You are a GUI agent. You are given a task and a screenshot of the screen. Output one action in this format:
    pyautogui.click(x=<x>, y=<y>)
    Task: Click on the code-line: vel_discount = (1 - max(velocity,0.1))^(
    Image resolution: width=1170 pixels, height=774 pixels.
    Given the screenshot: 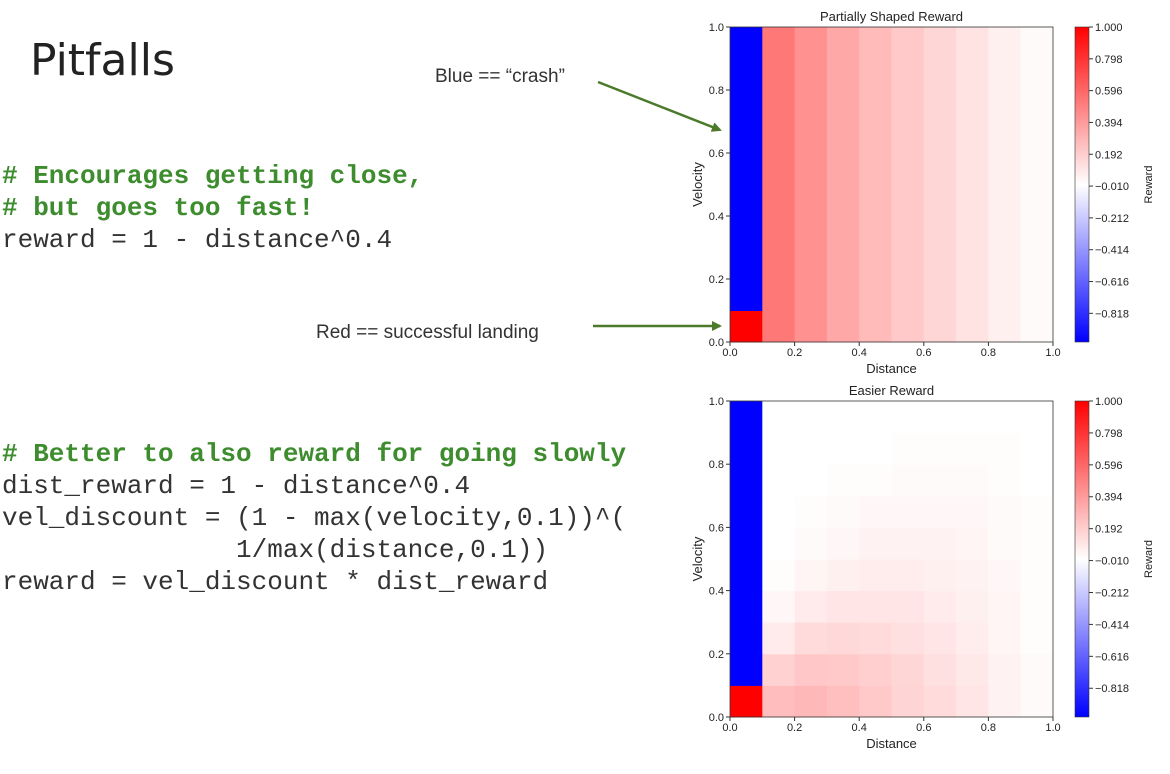 What is the action you would take?
    pyautogui.click(x=314, y=518)
    